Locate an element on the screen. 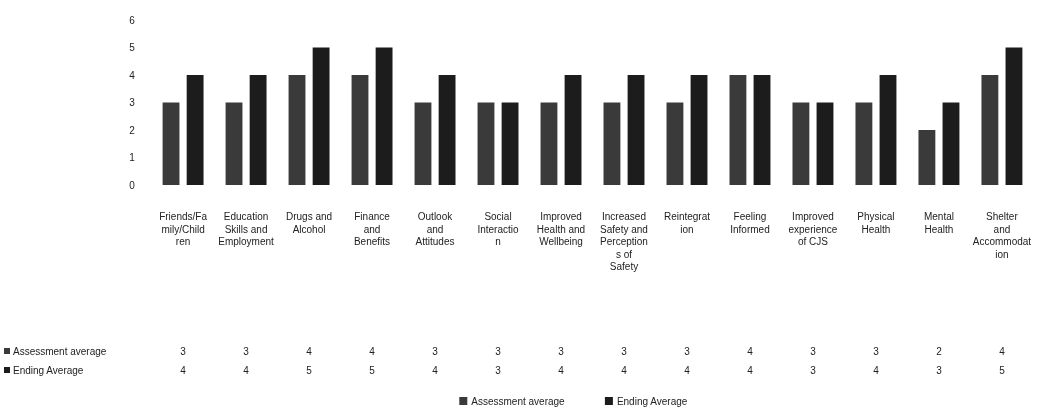 The height and width of the screenshot is (419, 1041). y-tick-label: 5 is located at coordinates (132, 47).